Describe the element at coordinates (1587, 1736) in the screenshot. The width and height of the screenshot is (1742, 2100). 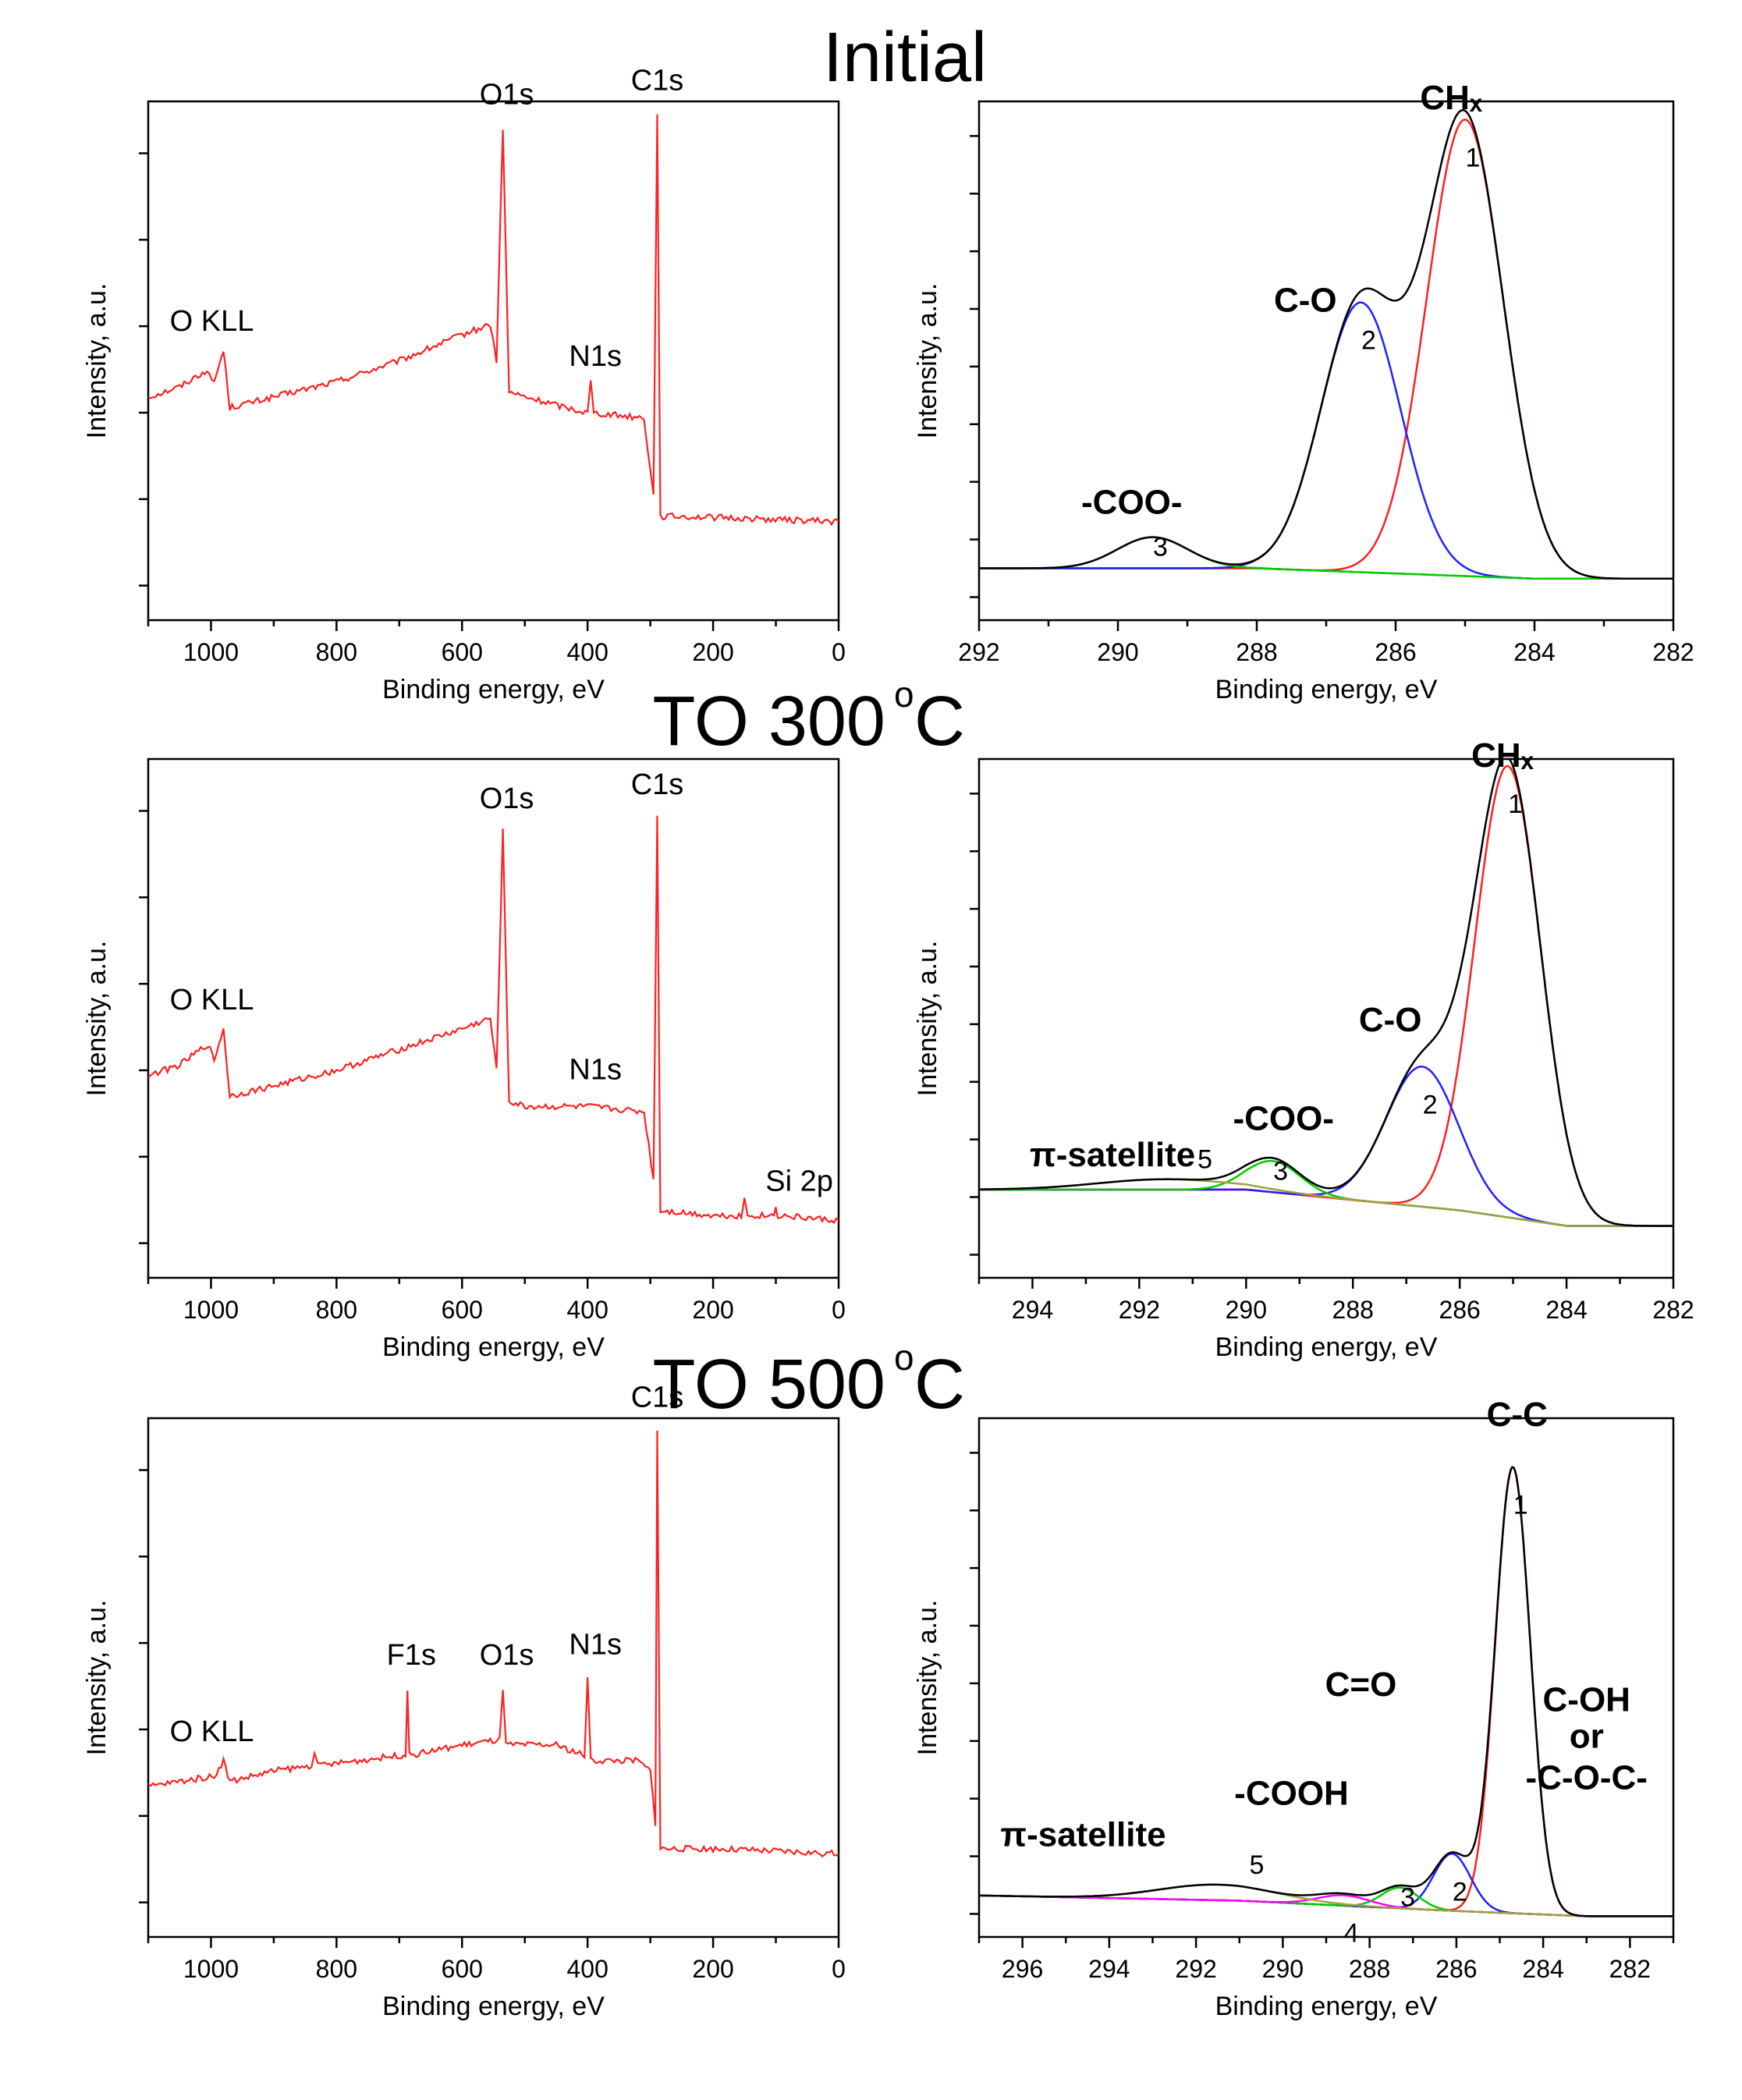
I see `peak-annotation: or` at that location.